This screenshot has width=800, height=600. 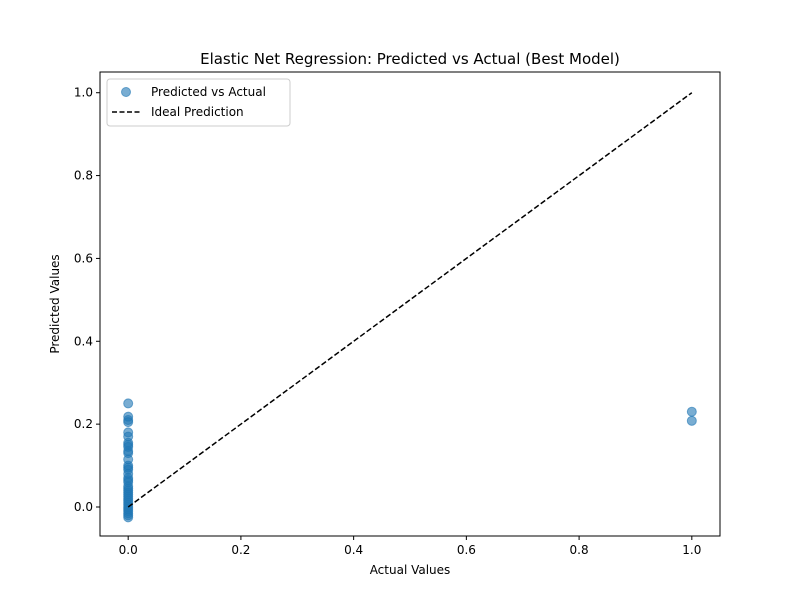 What do you see at coordinates (83, 424) in the screenshot?
I see `y-tick-label: 0.2` at bounding box center [83, 424].